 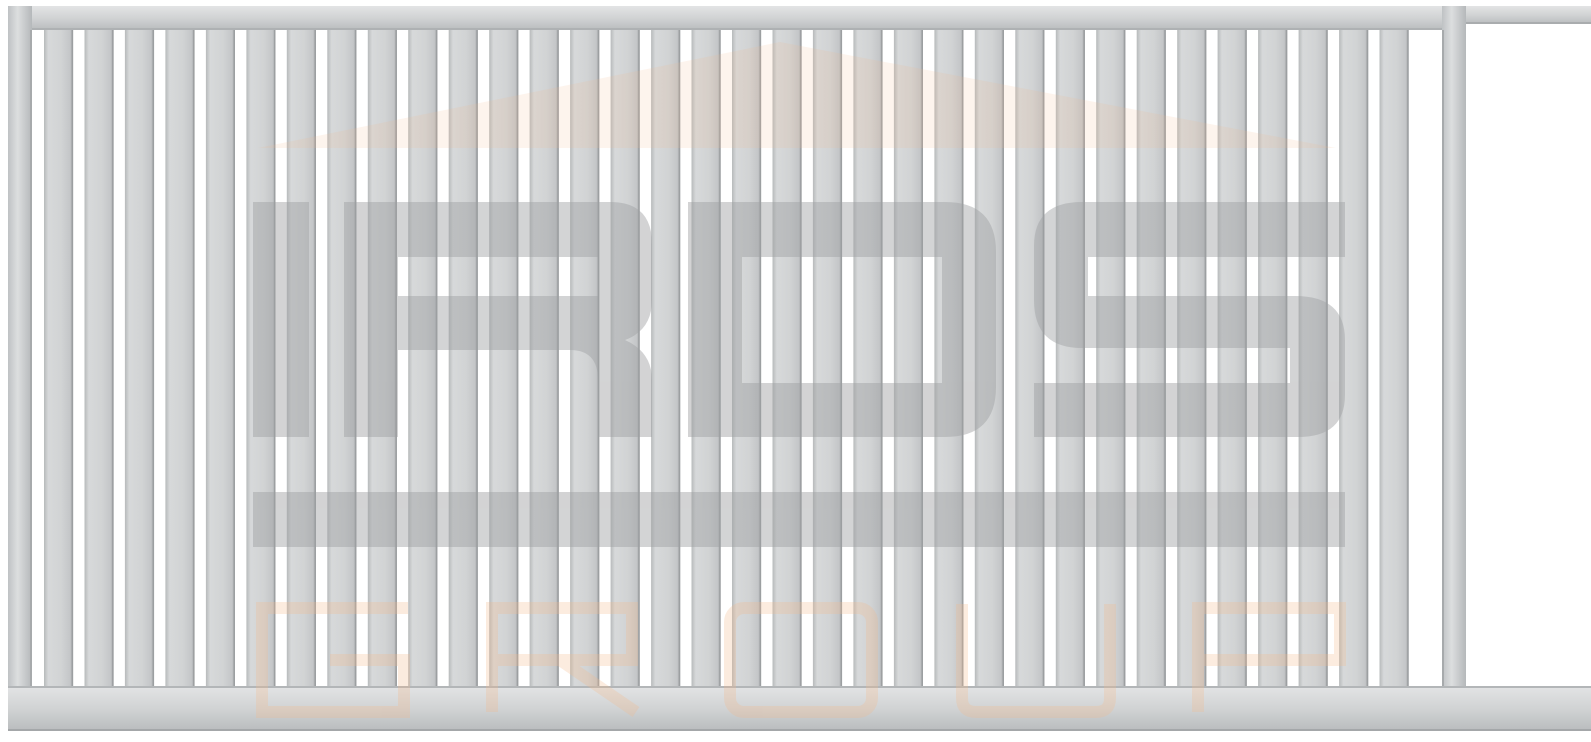 I want to click on top-rail, so click(x=737, y=18).